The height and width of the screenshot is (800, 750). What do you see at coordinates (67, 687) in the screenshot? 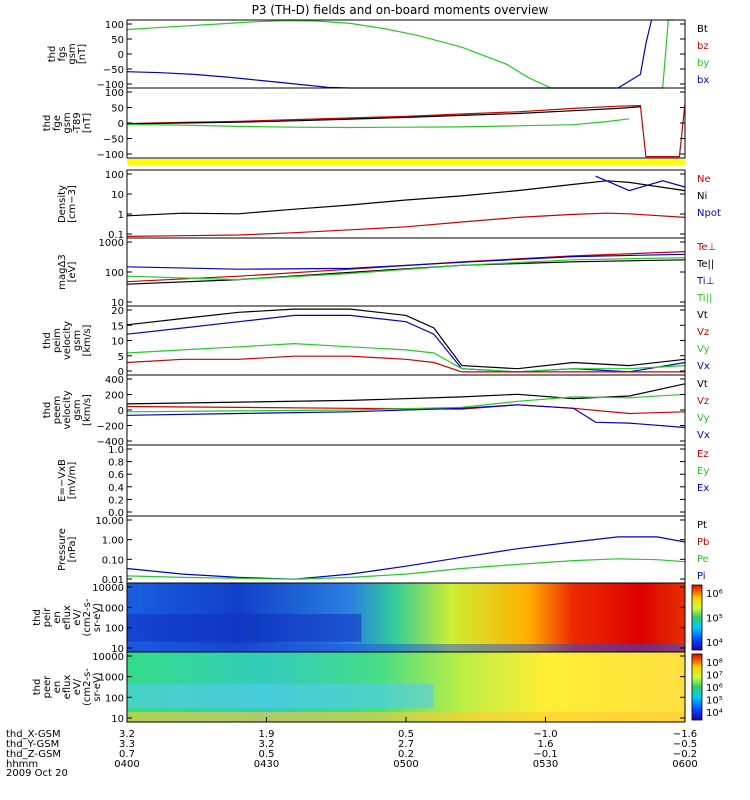
I see `peer_spec-ylabel: thdpeerenefluxeV/(cm2-s-sr-eV)` at bounding box center [67, 687].